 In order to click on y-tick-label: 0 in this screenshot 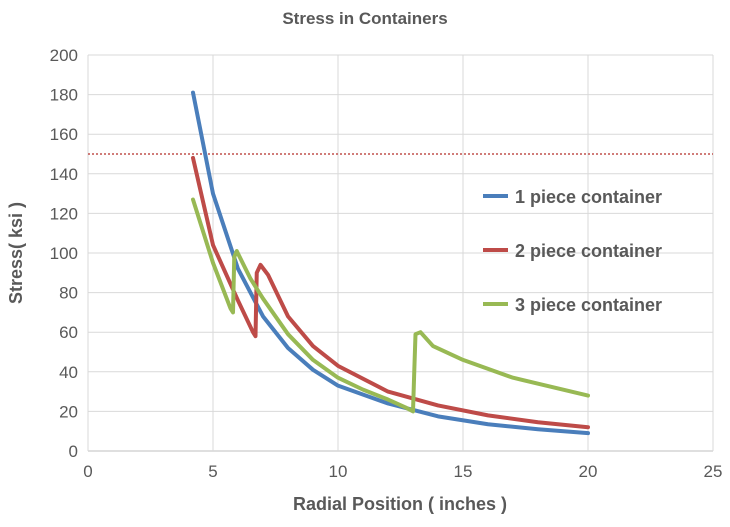, I will do `click(73, 451)`.